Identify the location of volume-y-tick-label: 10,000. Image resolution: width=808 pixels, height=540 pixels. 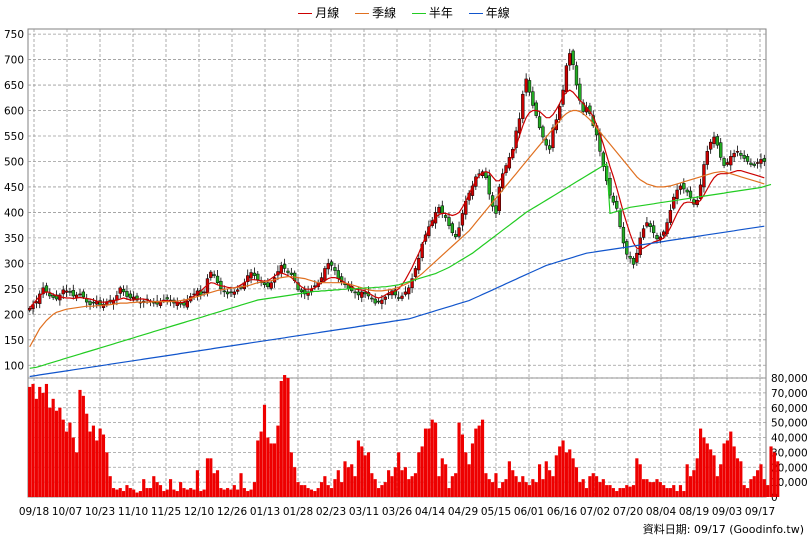
(789, 483).